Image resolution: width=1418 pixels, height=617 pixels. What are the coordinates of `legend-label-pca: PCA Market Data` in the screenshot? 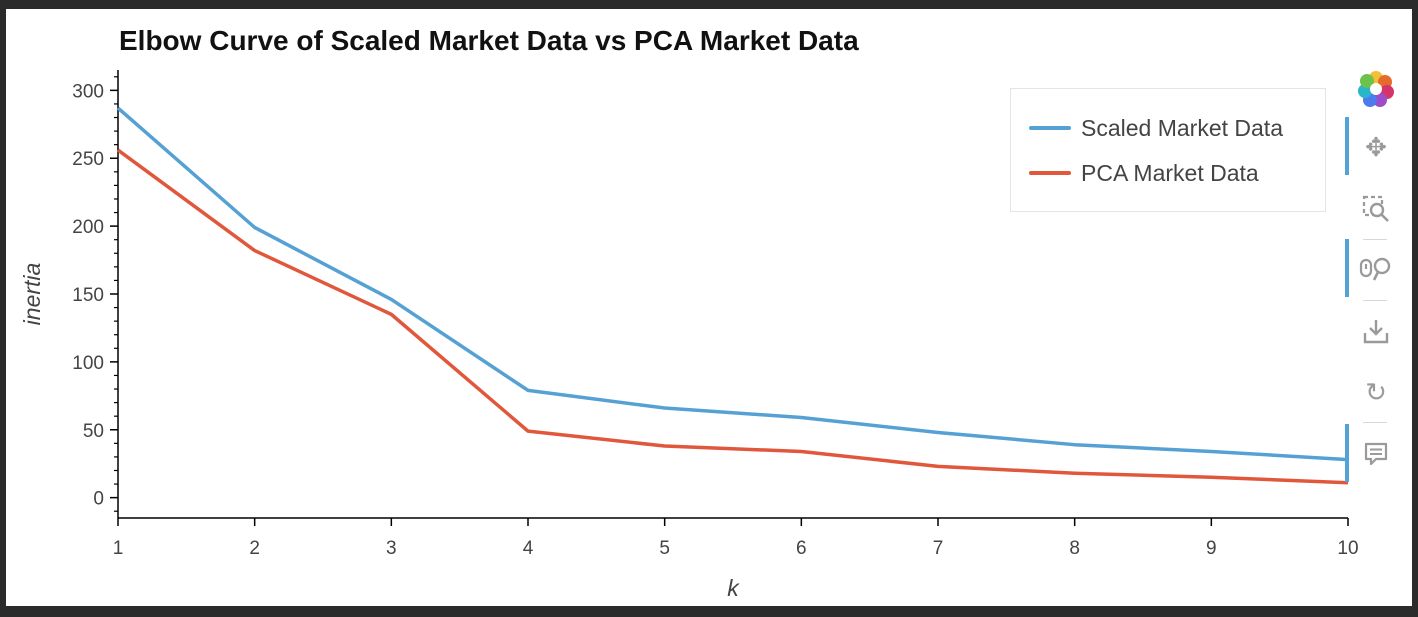 It's located at (1170, 172).